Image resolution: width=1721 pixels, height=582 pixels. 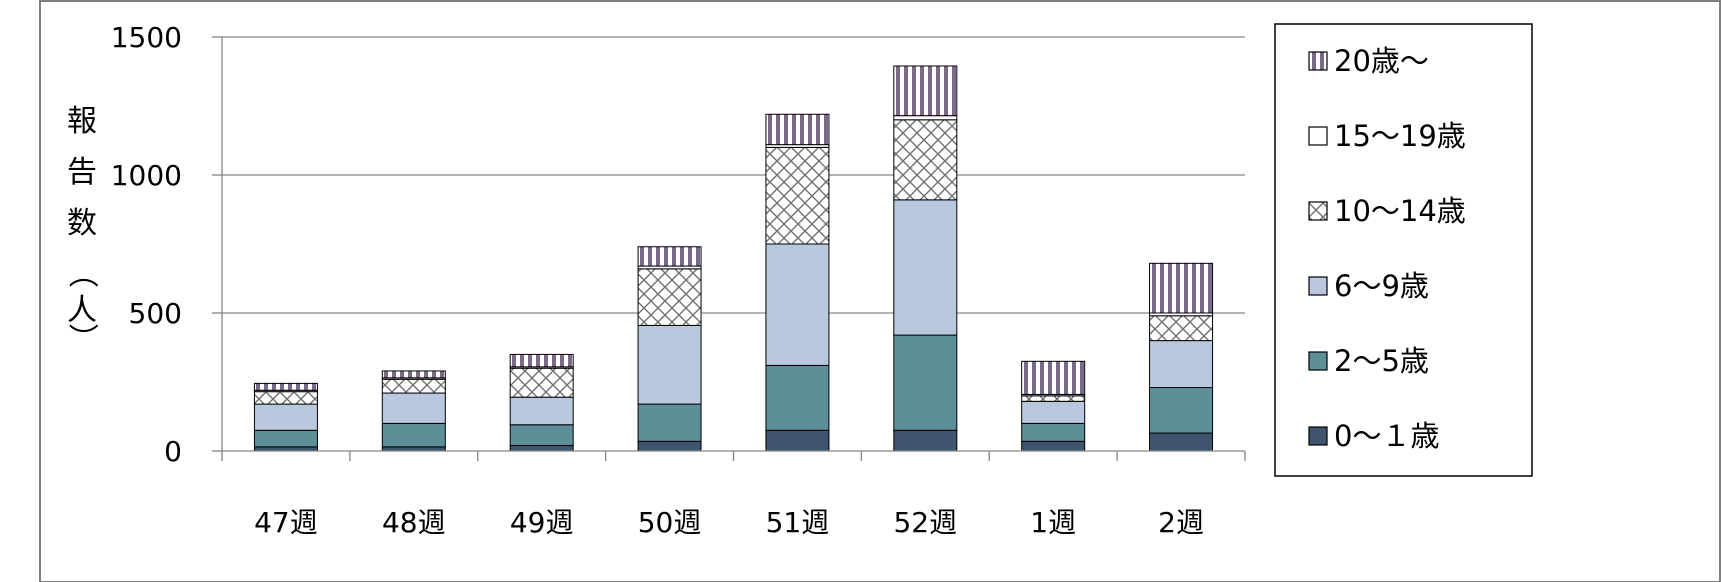 I want to click on legend: 20歳～ 15～19歳 10～14歳 6～9歳 2～5歳 0～１歳, so click(x=1403, y=250).